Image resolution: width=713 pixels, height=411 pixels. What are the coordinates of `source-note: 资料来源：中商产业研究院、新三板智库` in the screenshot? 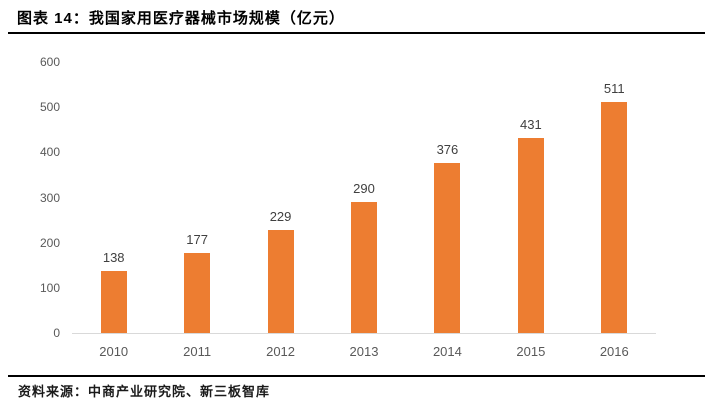 It's located at (144, 391).